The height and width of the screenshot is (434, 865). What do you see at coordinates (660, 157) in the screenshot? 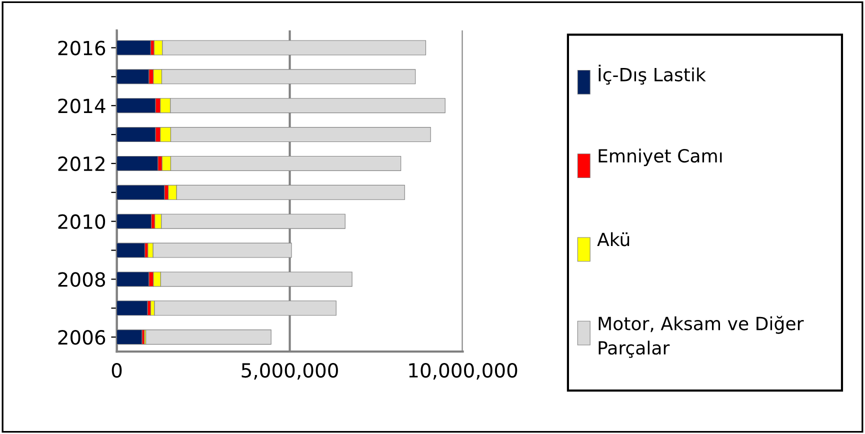
I see `legend-label: Emniyet Camı` at bounding box center [660, 157].